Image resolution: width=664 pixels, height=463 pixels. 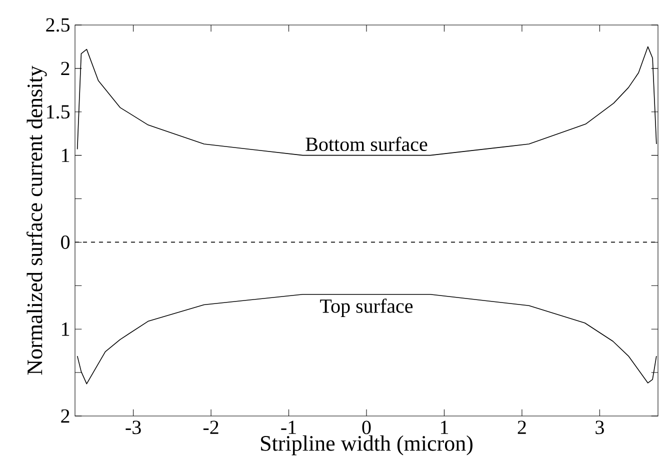 I want to click on y-axis-title: Normalized surface current density, so click(x=36, y=220).